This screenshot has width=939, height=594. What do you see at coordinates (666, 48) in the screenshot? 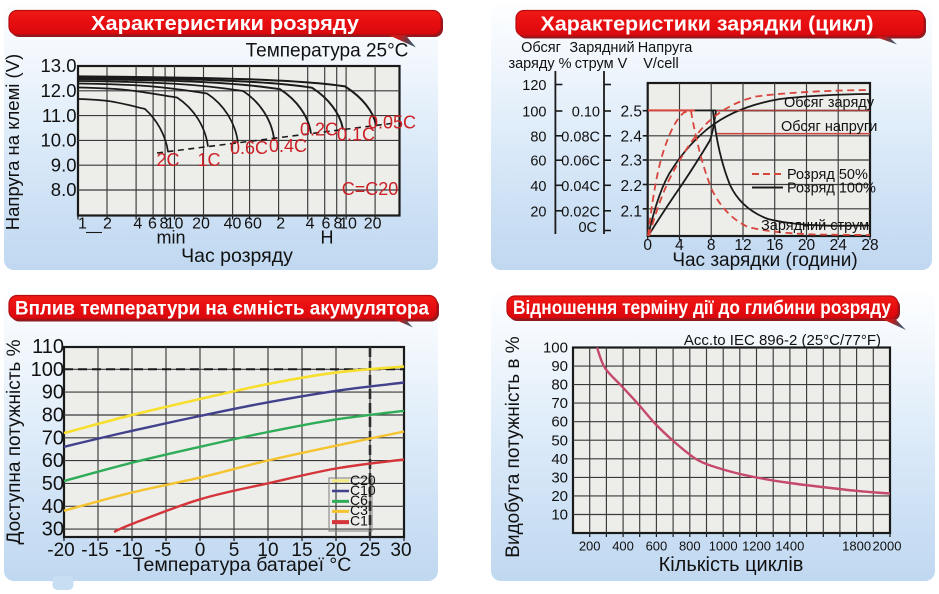
I see `svg-text: Напруга` at bounding box center [666, 48].